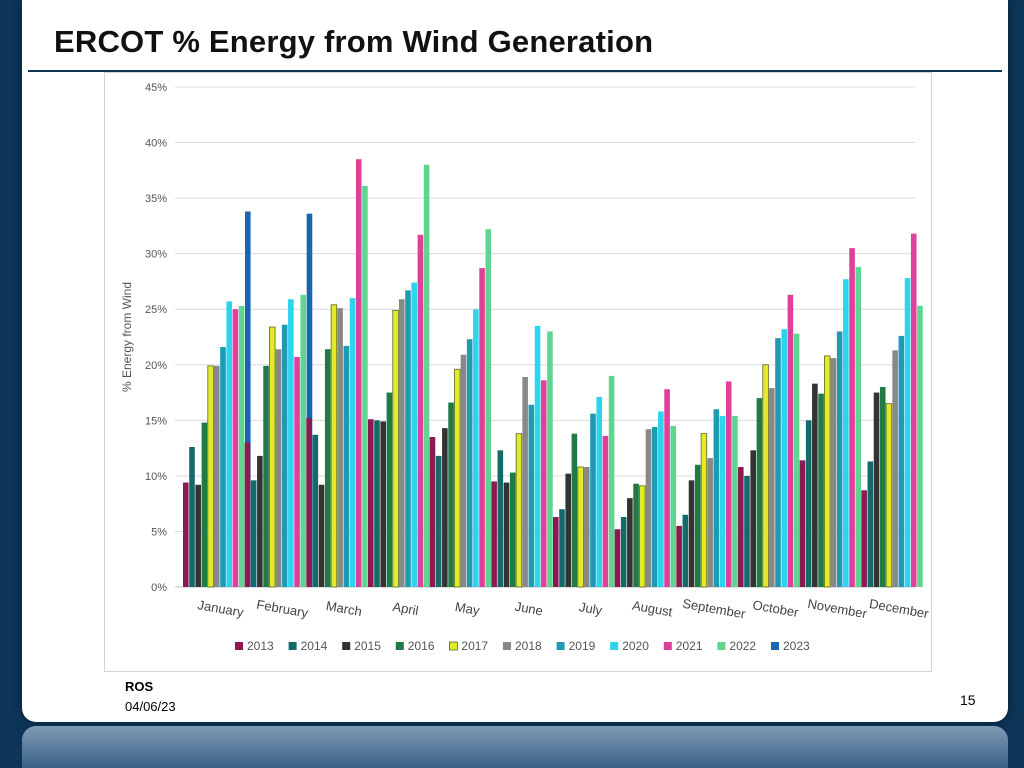 The width and height of the screenshot is (1024, 768). Describe the element at coordinates (507, 646) in the screenshot. I see `legend-swatch-2018` at that location.